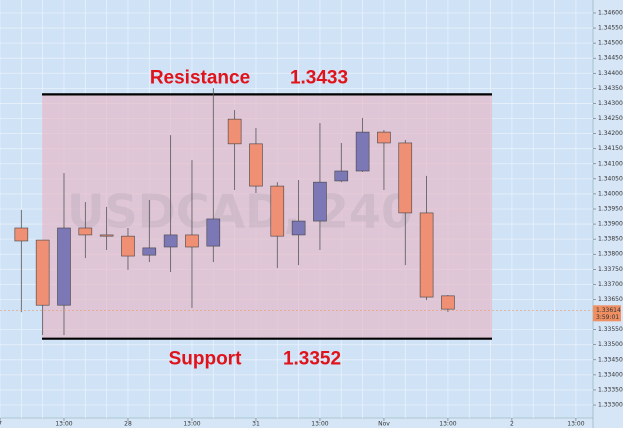 This screenshot has height=428, width=623. What do you see at coordinates (128, 424) in the screenshot?
I see `x-tick-label: 28` at bounding box center [128, 424].